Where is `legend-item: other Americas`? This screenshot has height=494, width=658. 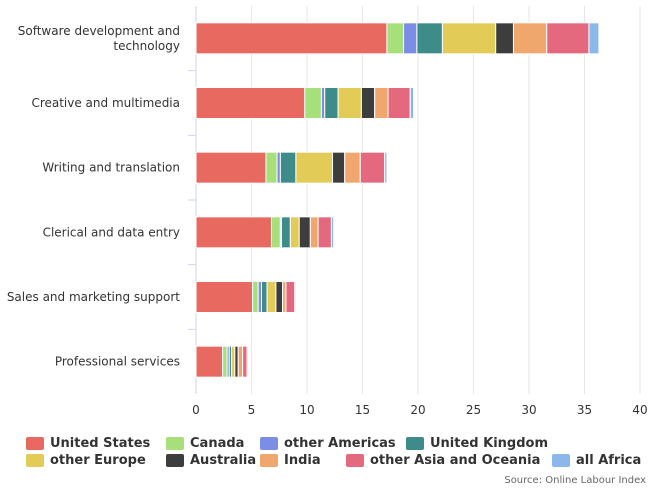
legend-item: other Americas is located at coordinates (328, 443).